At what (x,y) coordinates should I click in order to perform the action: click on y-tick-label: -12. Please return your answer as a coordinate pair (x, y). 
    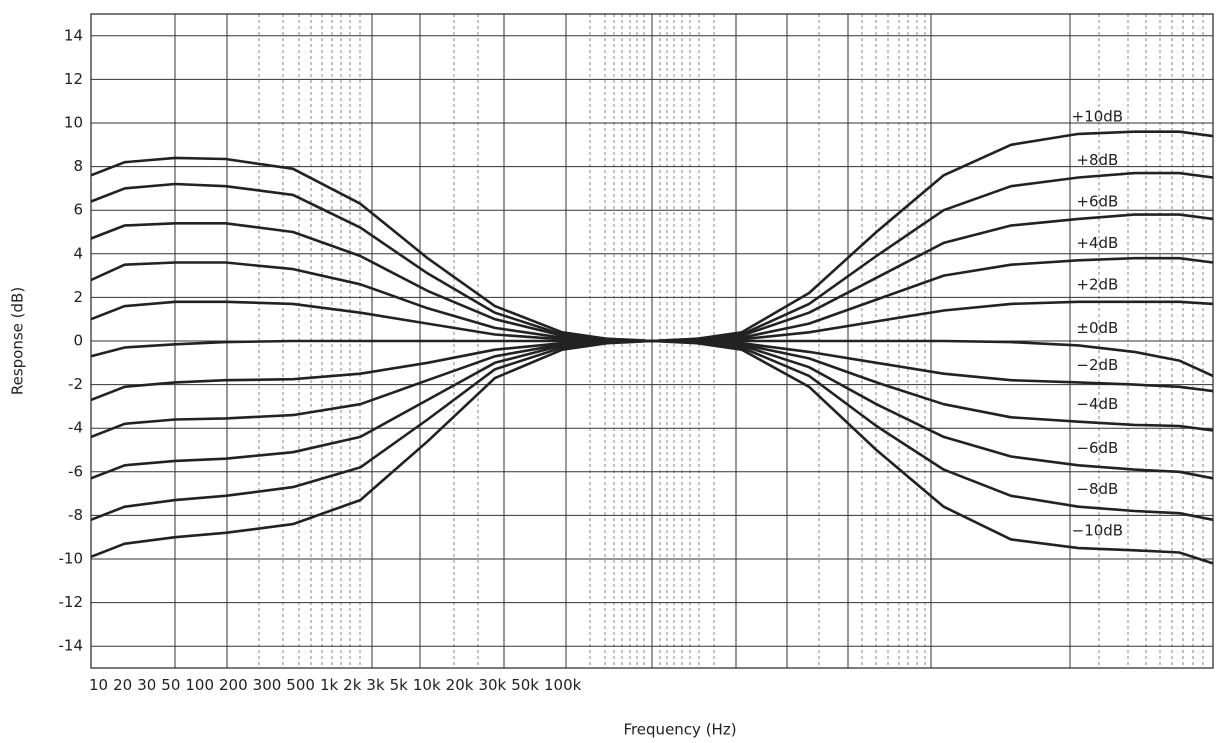
    Looking at the image, I should click on (71, 602).